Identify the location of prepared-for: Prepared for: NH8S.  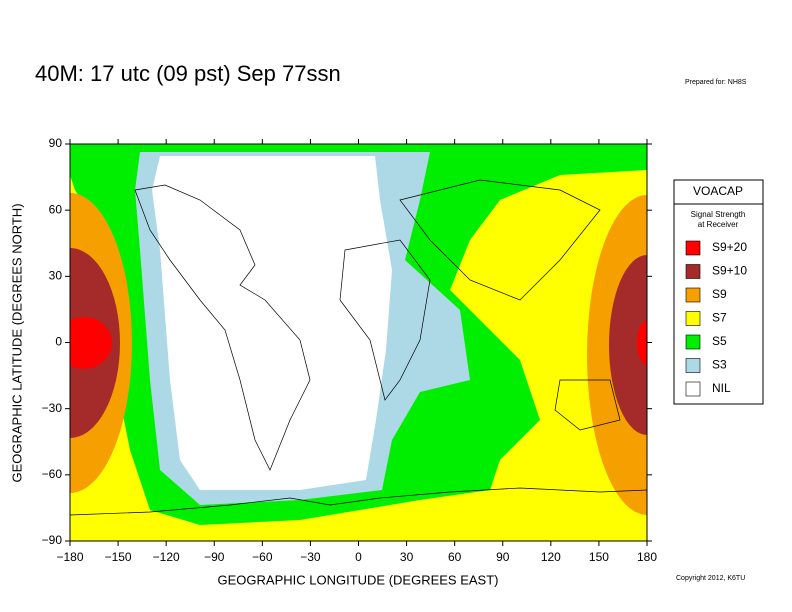
(716, 82).